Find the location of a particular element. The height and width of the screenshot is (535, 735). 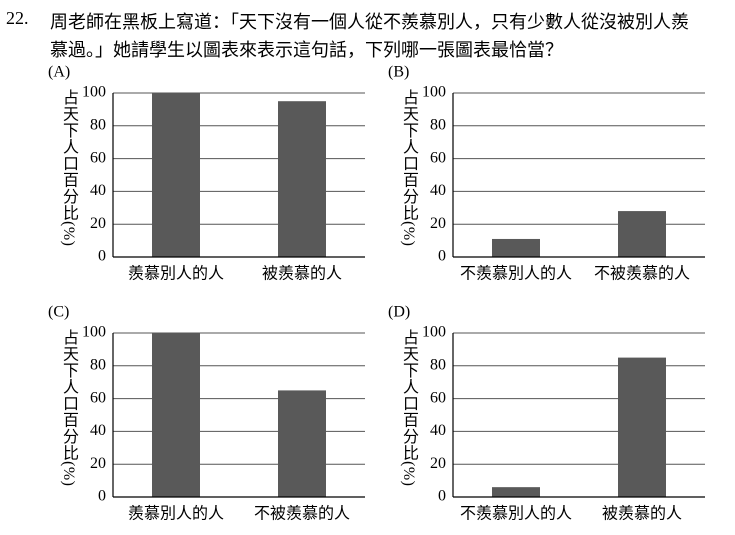

panel-label: (A) is located at coordinates (59, 72).